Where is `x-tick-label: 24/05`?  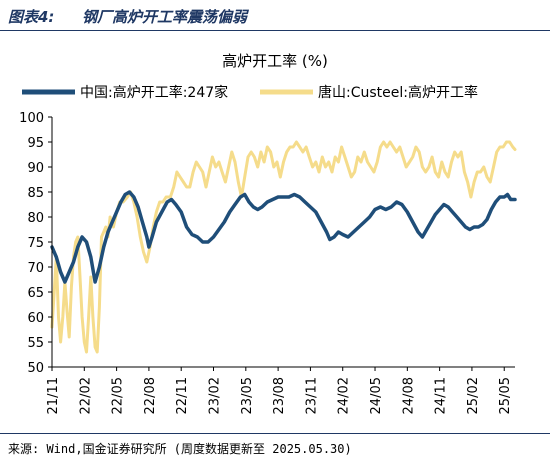
x-tick-label: 24/05 is located at coordinates (376, 395).